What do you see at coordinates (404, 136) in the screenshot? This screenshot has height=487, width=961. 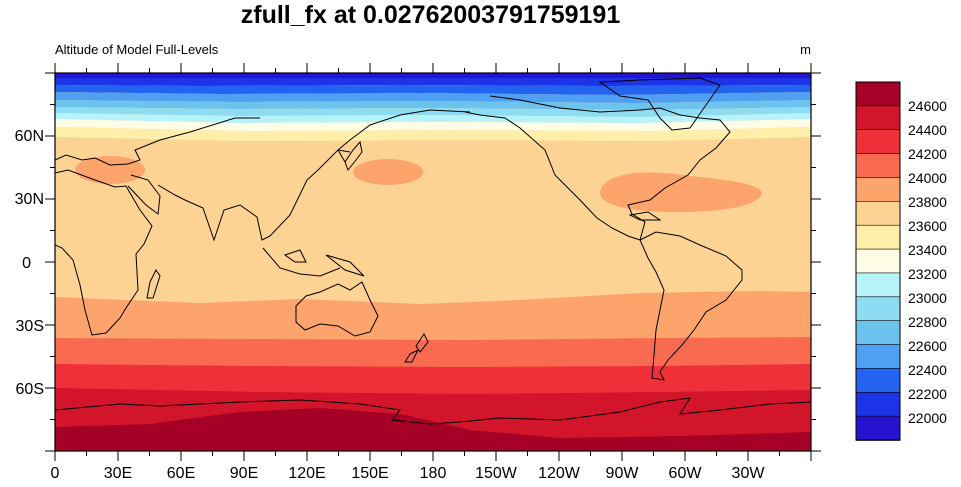 I see `coast-east-asia` at bounding box center [404, 136].